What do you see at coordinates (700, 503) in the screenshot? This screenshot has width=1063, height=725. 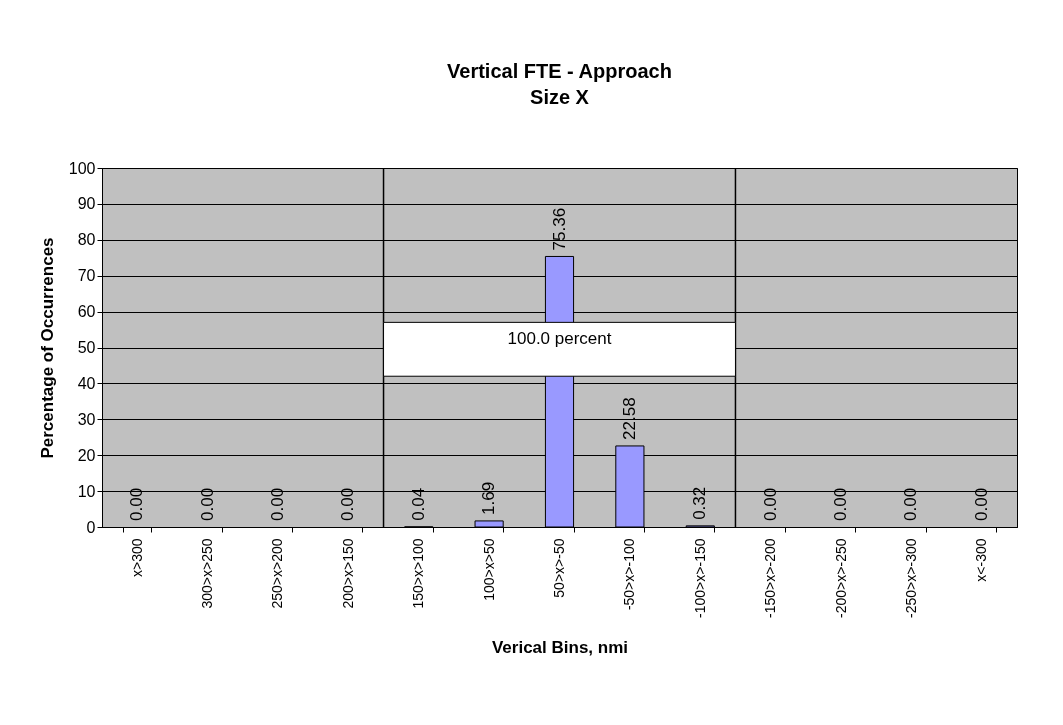 I see `data-label: 0.32` at bounding box center [700, 503].